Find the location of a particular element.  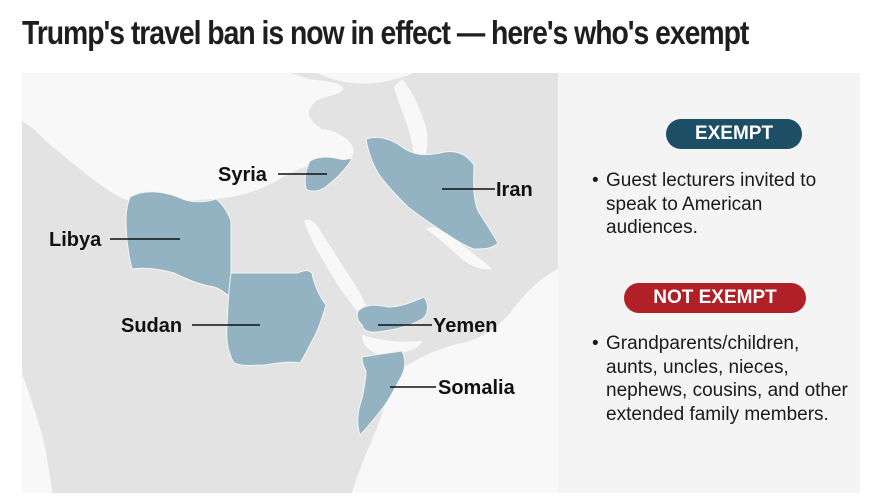

not-exempt-badge: NOT EXEMPT is located at coordinates (715, 298).